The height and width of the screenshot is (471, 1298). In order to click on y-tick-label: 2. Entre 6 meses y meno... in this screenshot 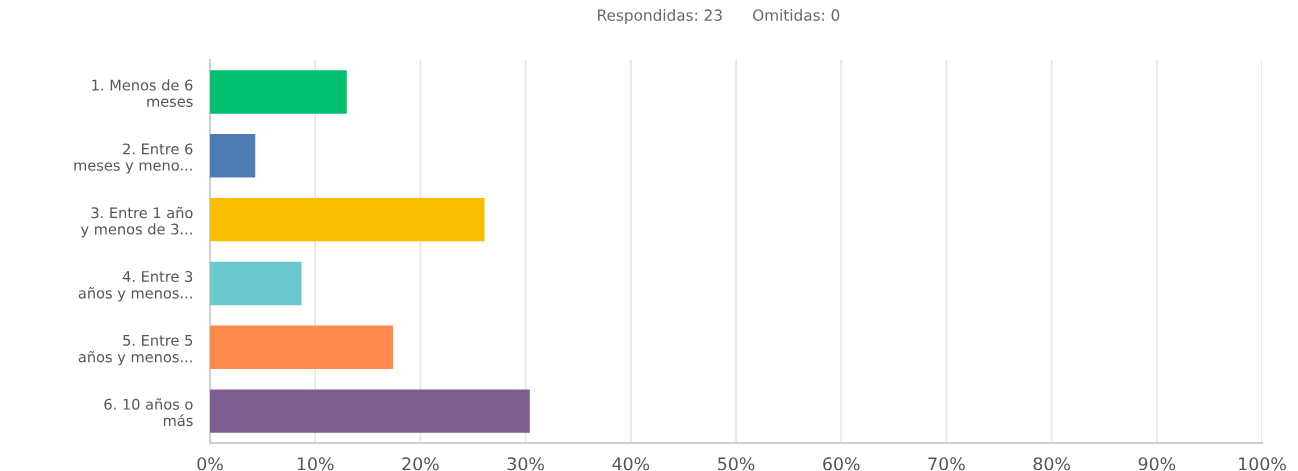, I will do `click(133, 158)`.